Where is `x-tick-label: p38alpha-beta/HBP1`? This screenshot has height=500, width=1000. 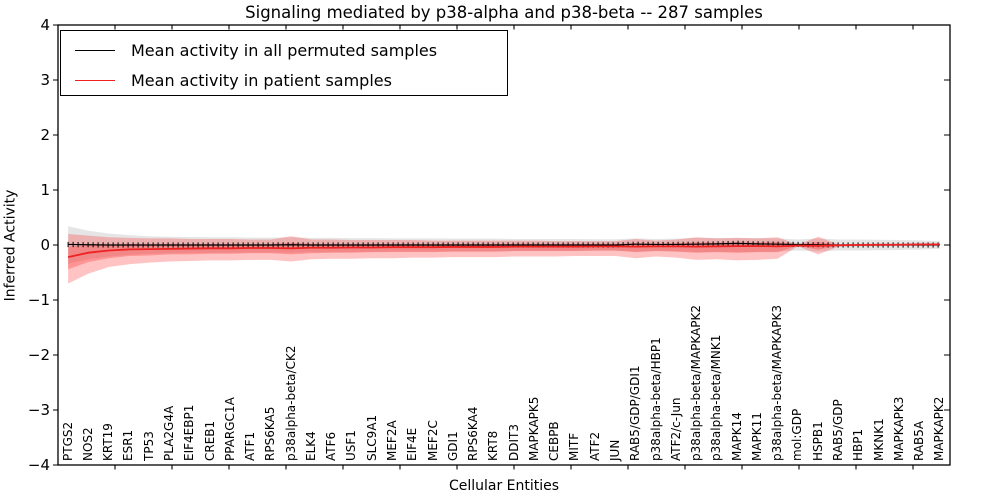
x-tick-label: p38alpha-beta/HBP1 is located at coordinates (655, 399).